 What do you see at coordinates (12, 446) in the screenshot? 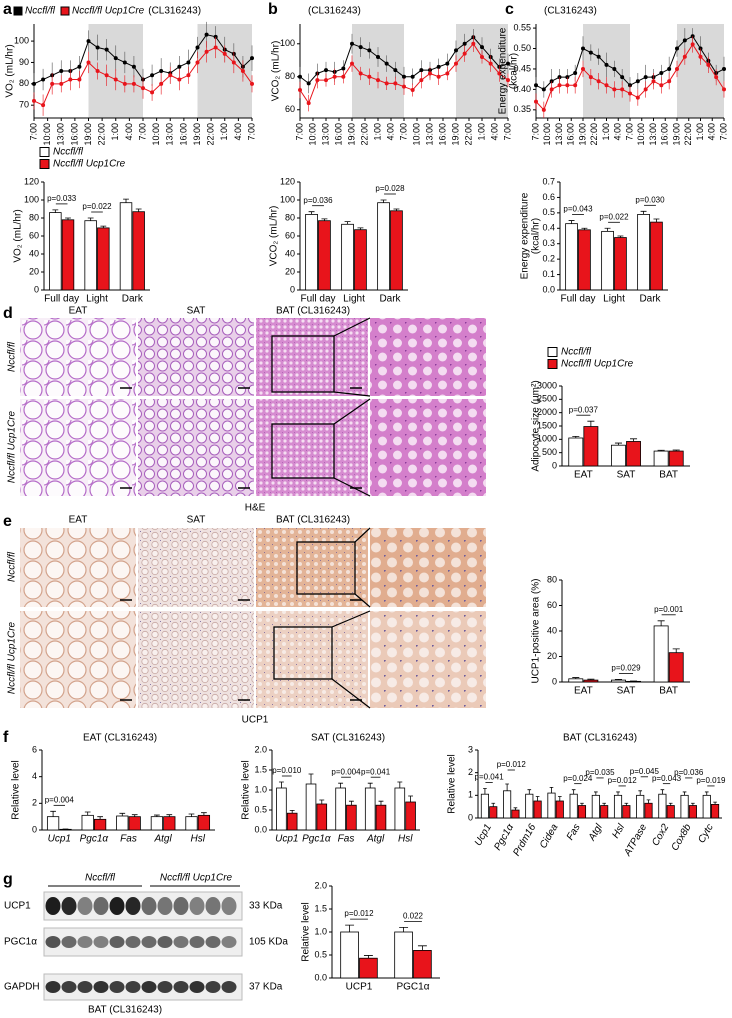
I see `row-label: Nccfl/fl Ucp1Cre` at bounding box center [12, 446].